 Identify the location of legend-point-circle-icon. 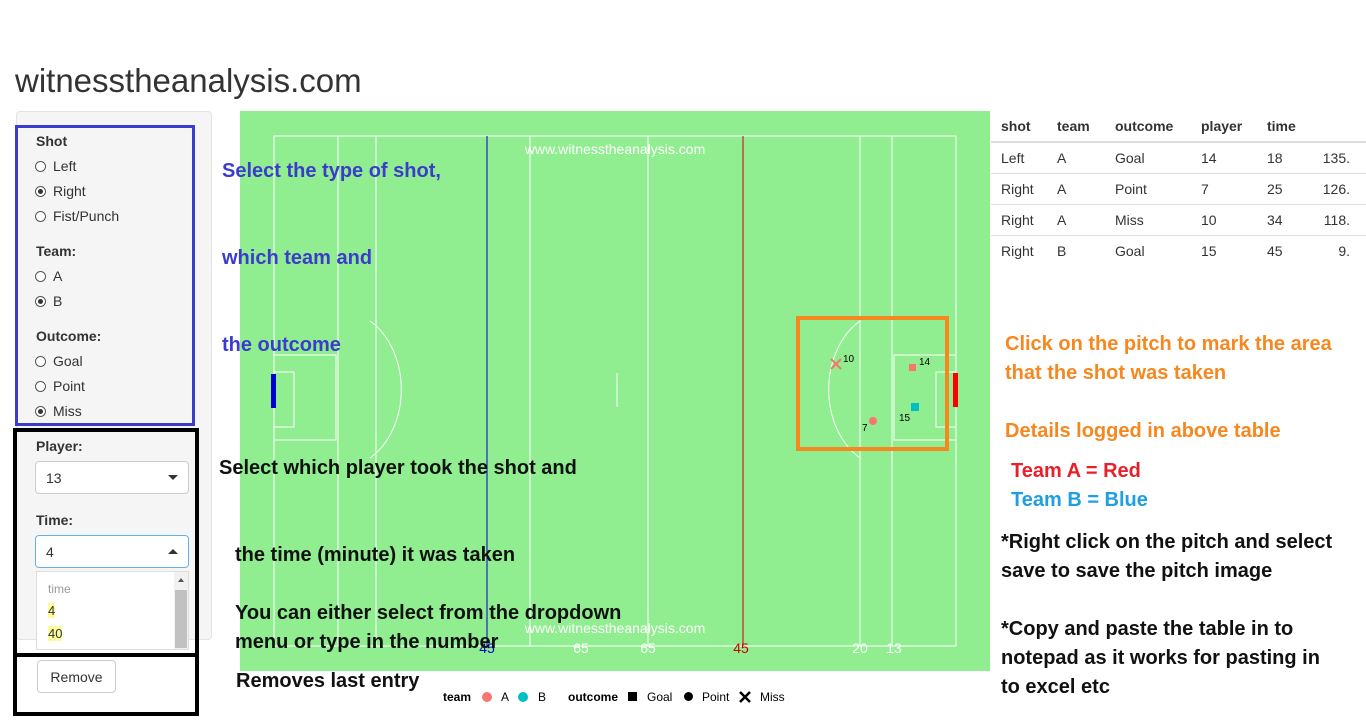
(688, 696).